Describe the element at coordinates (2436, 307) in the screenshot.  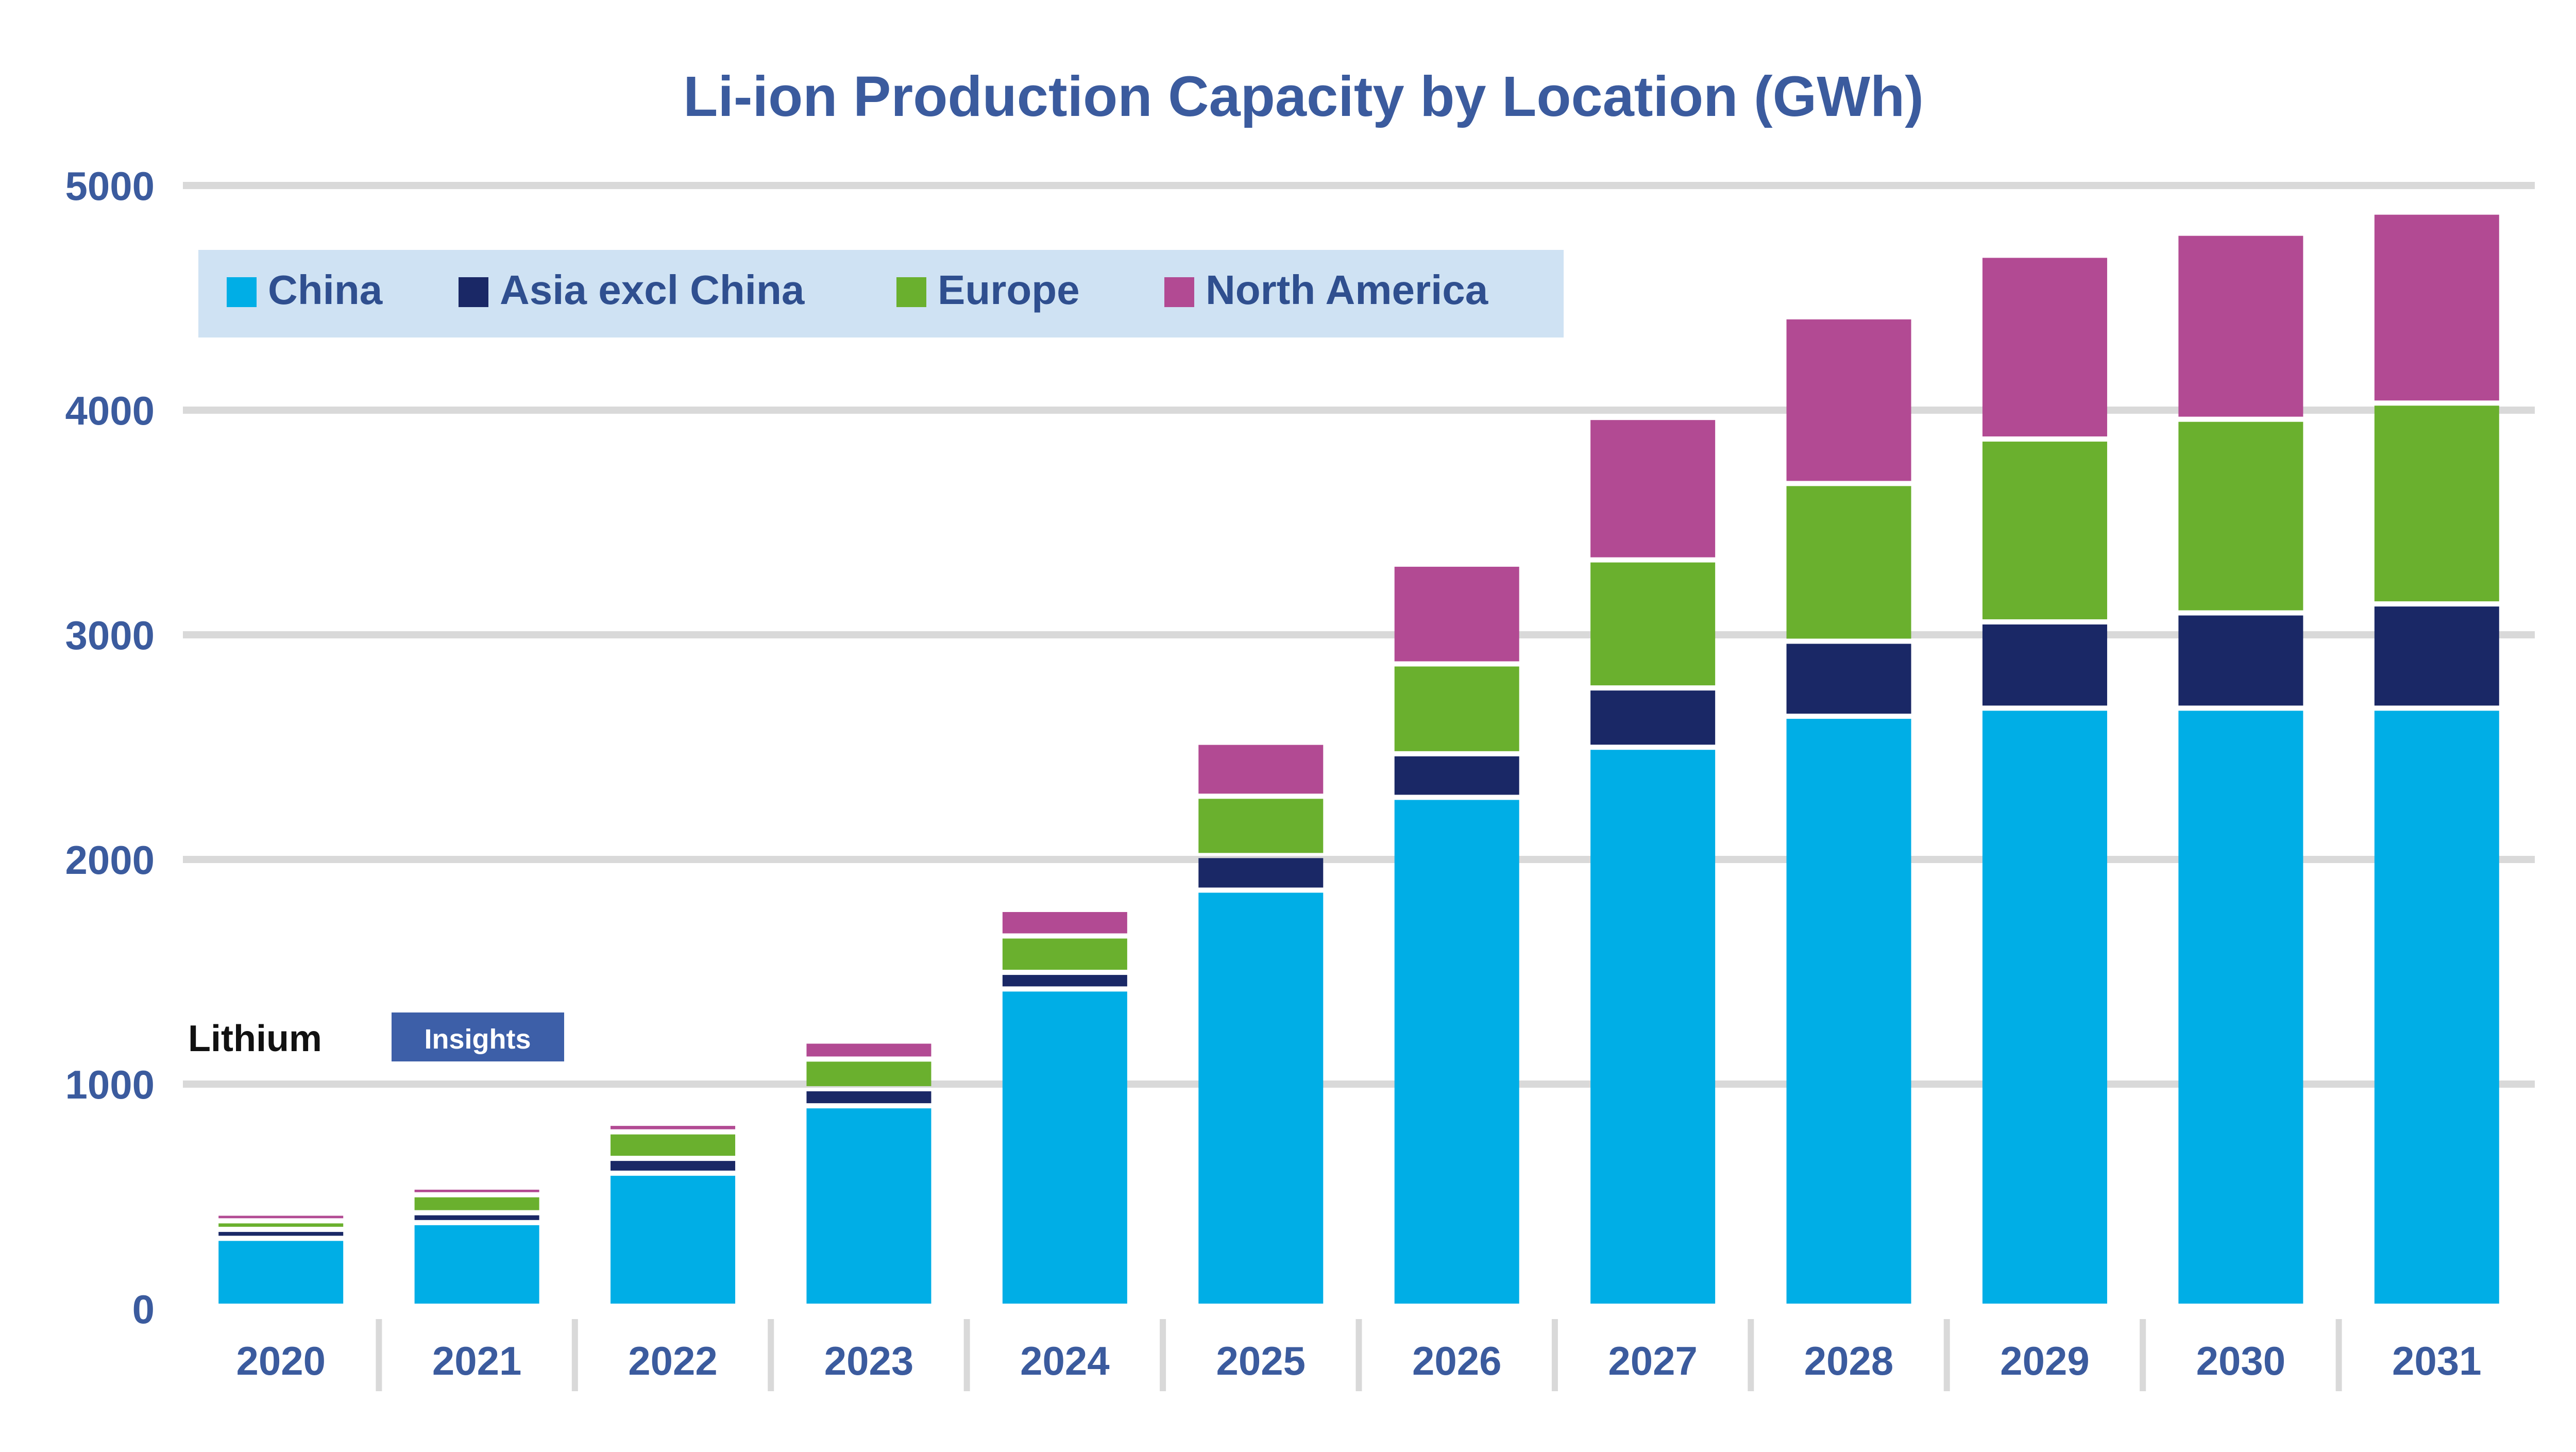
I see `bar-north-america-2031` at that location.